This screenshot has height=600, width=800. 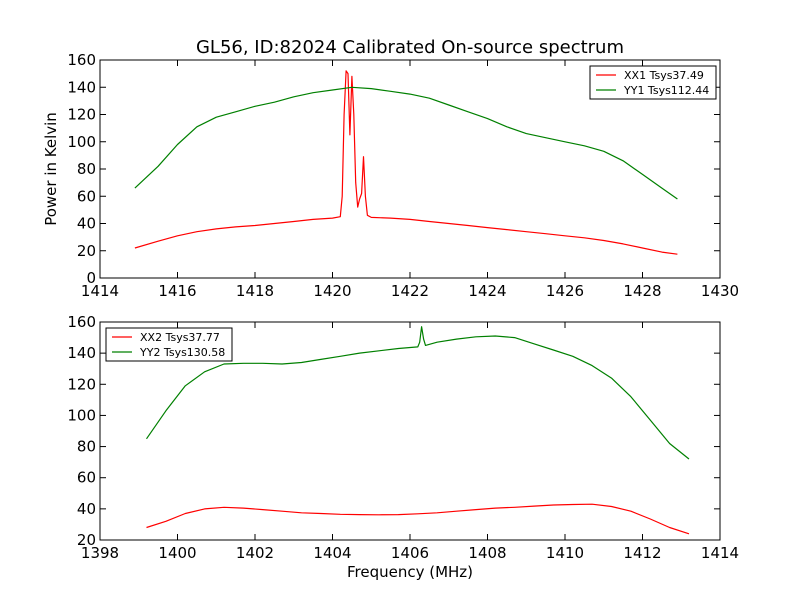 I want to click on bottom-x-tick-label: 1406, so click(x=410, y=553).